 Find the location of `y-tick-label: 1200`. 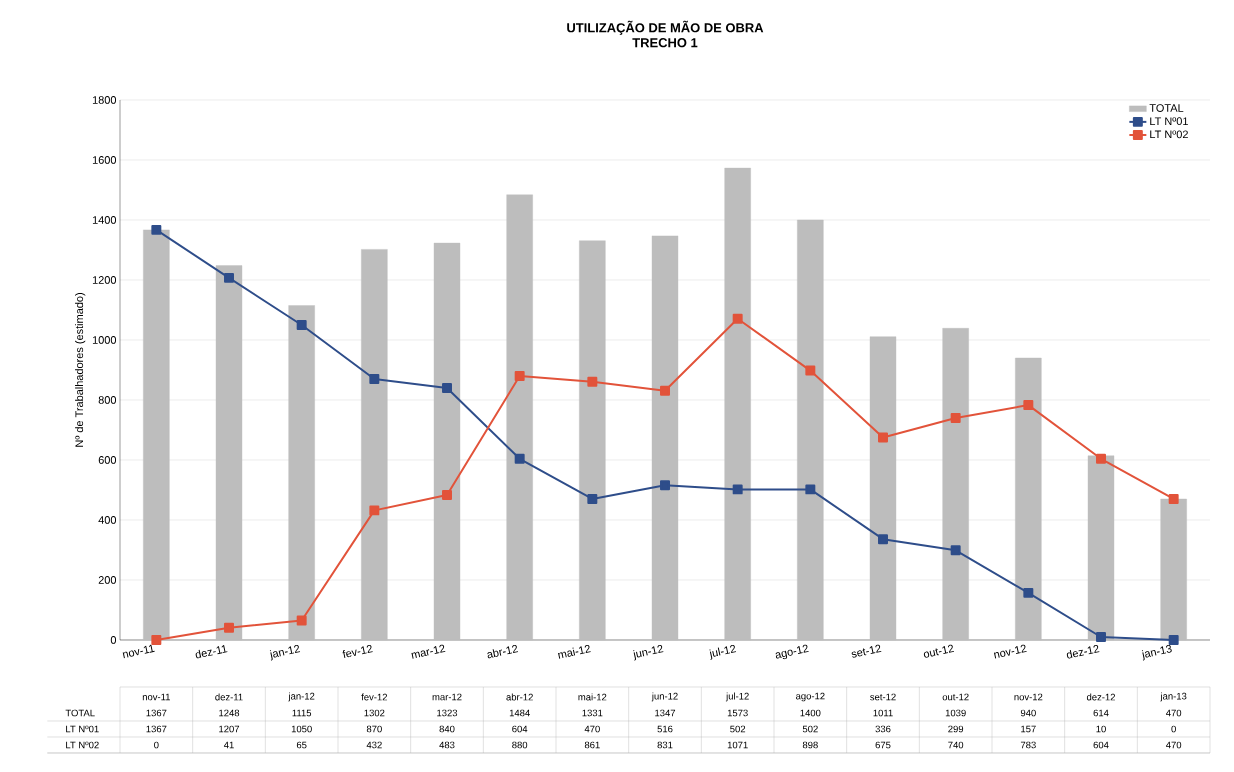

y-tick-label: 1200 is located at coordinates (104, 280).